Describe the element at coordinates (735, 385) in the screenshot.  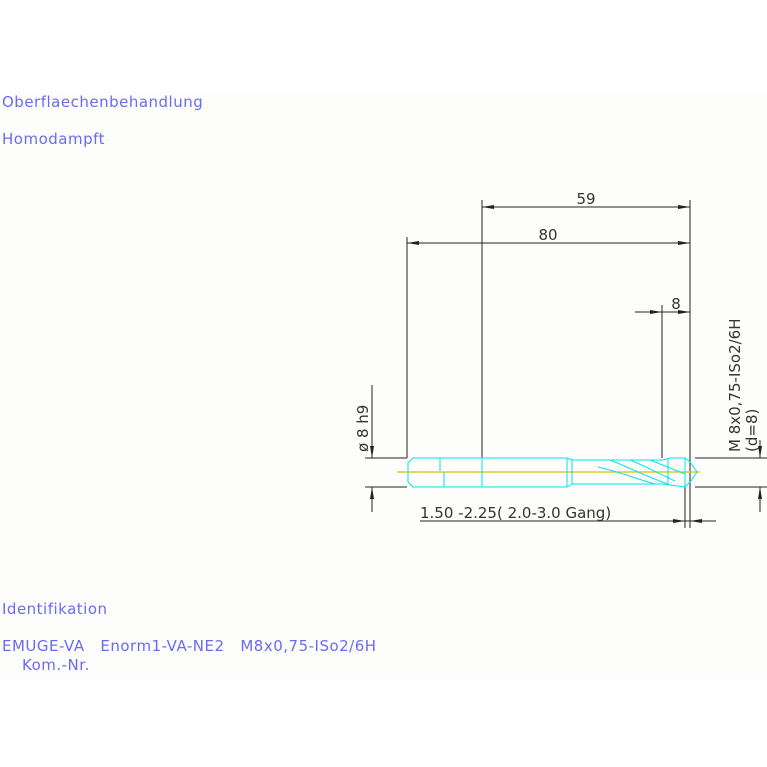
I see `dim-thread-size: M 8x0,75-ISo2/6H` at that location.